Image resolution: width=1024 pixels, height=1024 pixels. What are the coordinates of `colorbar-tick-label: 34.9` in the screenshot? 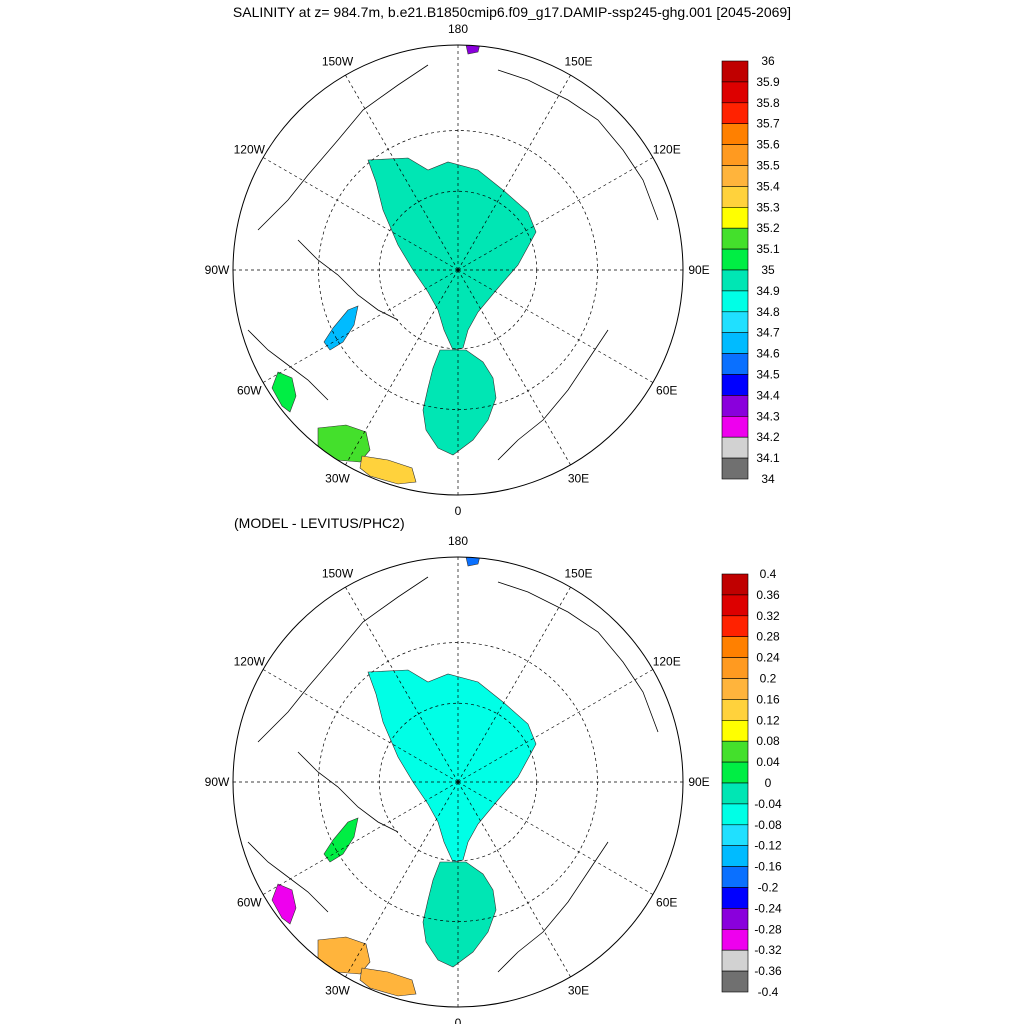 It's located at (768, 291).